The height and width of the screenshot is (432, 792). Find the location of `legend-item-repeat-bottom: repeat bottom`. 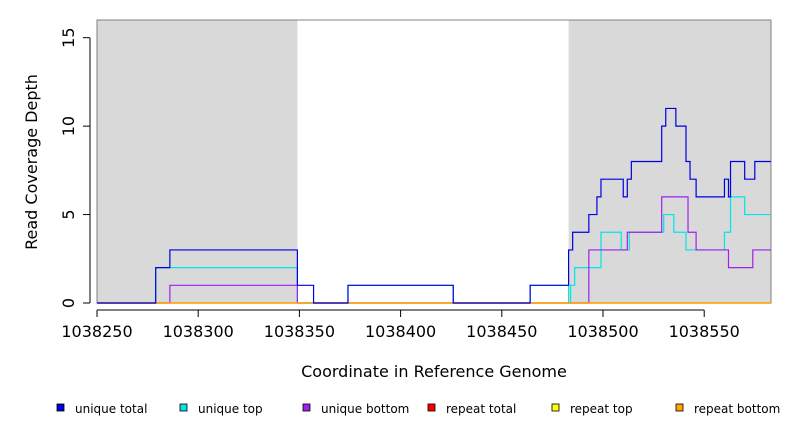

legend-item-repeat-bottom: repeat bottom is located at coordinates (727, 409).